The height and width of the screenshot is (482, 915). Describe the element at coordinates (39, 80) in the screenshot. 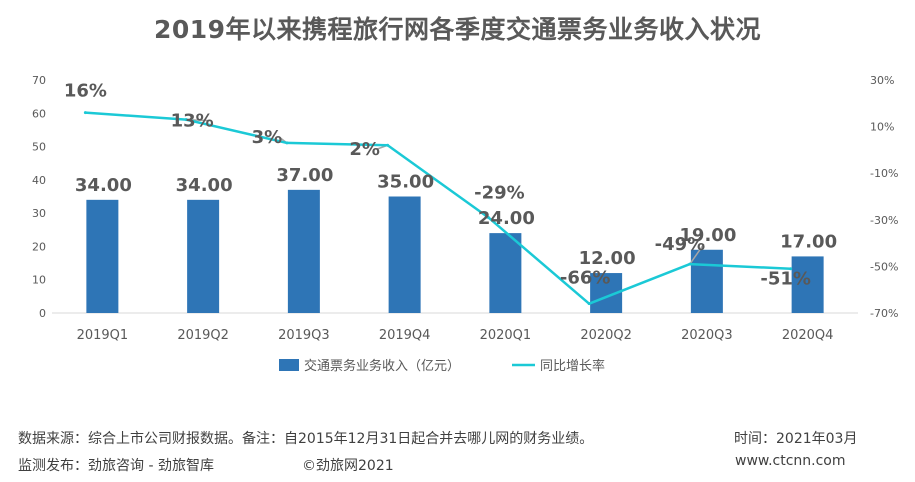

I see `left-axis-tick-label: 70` at that location.